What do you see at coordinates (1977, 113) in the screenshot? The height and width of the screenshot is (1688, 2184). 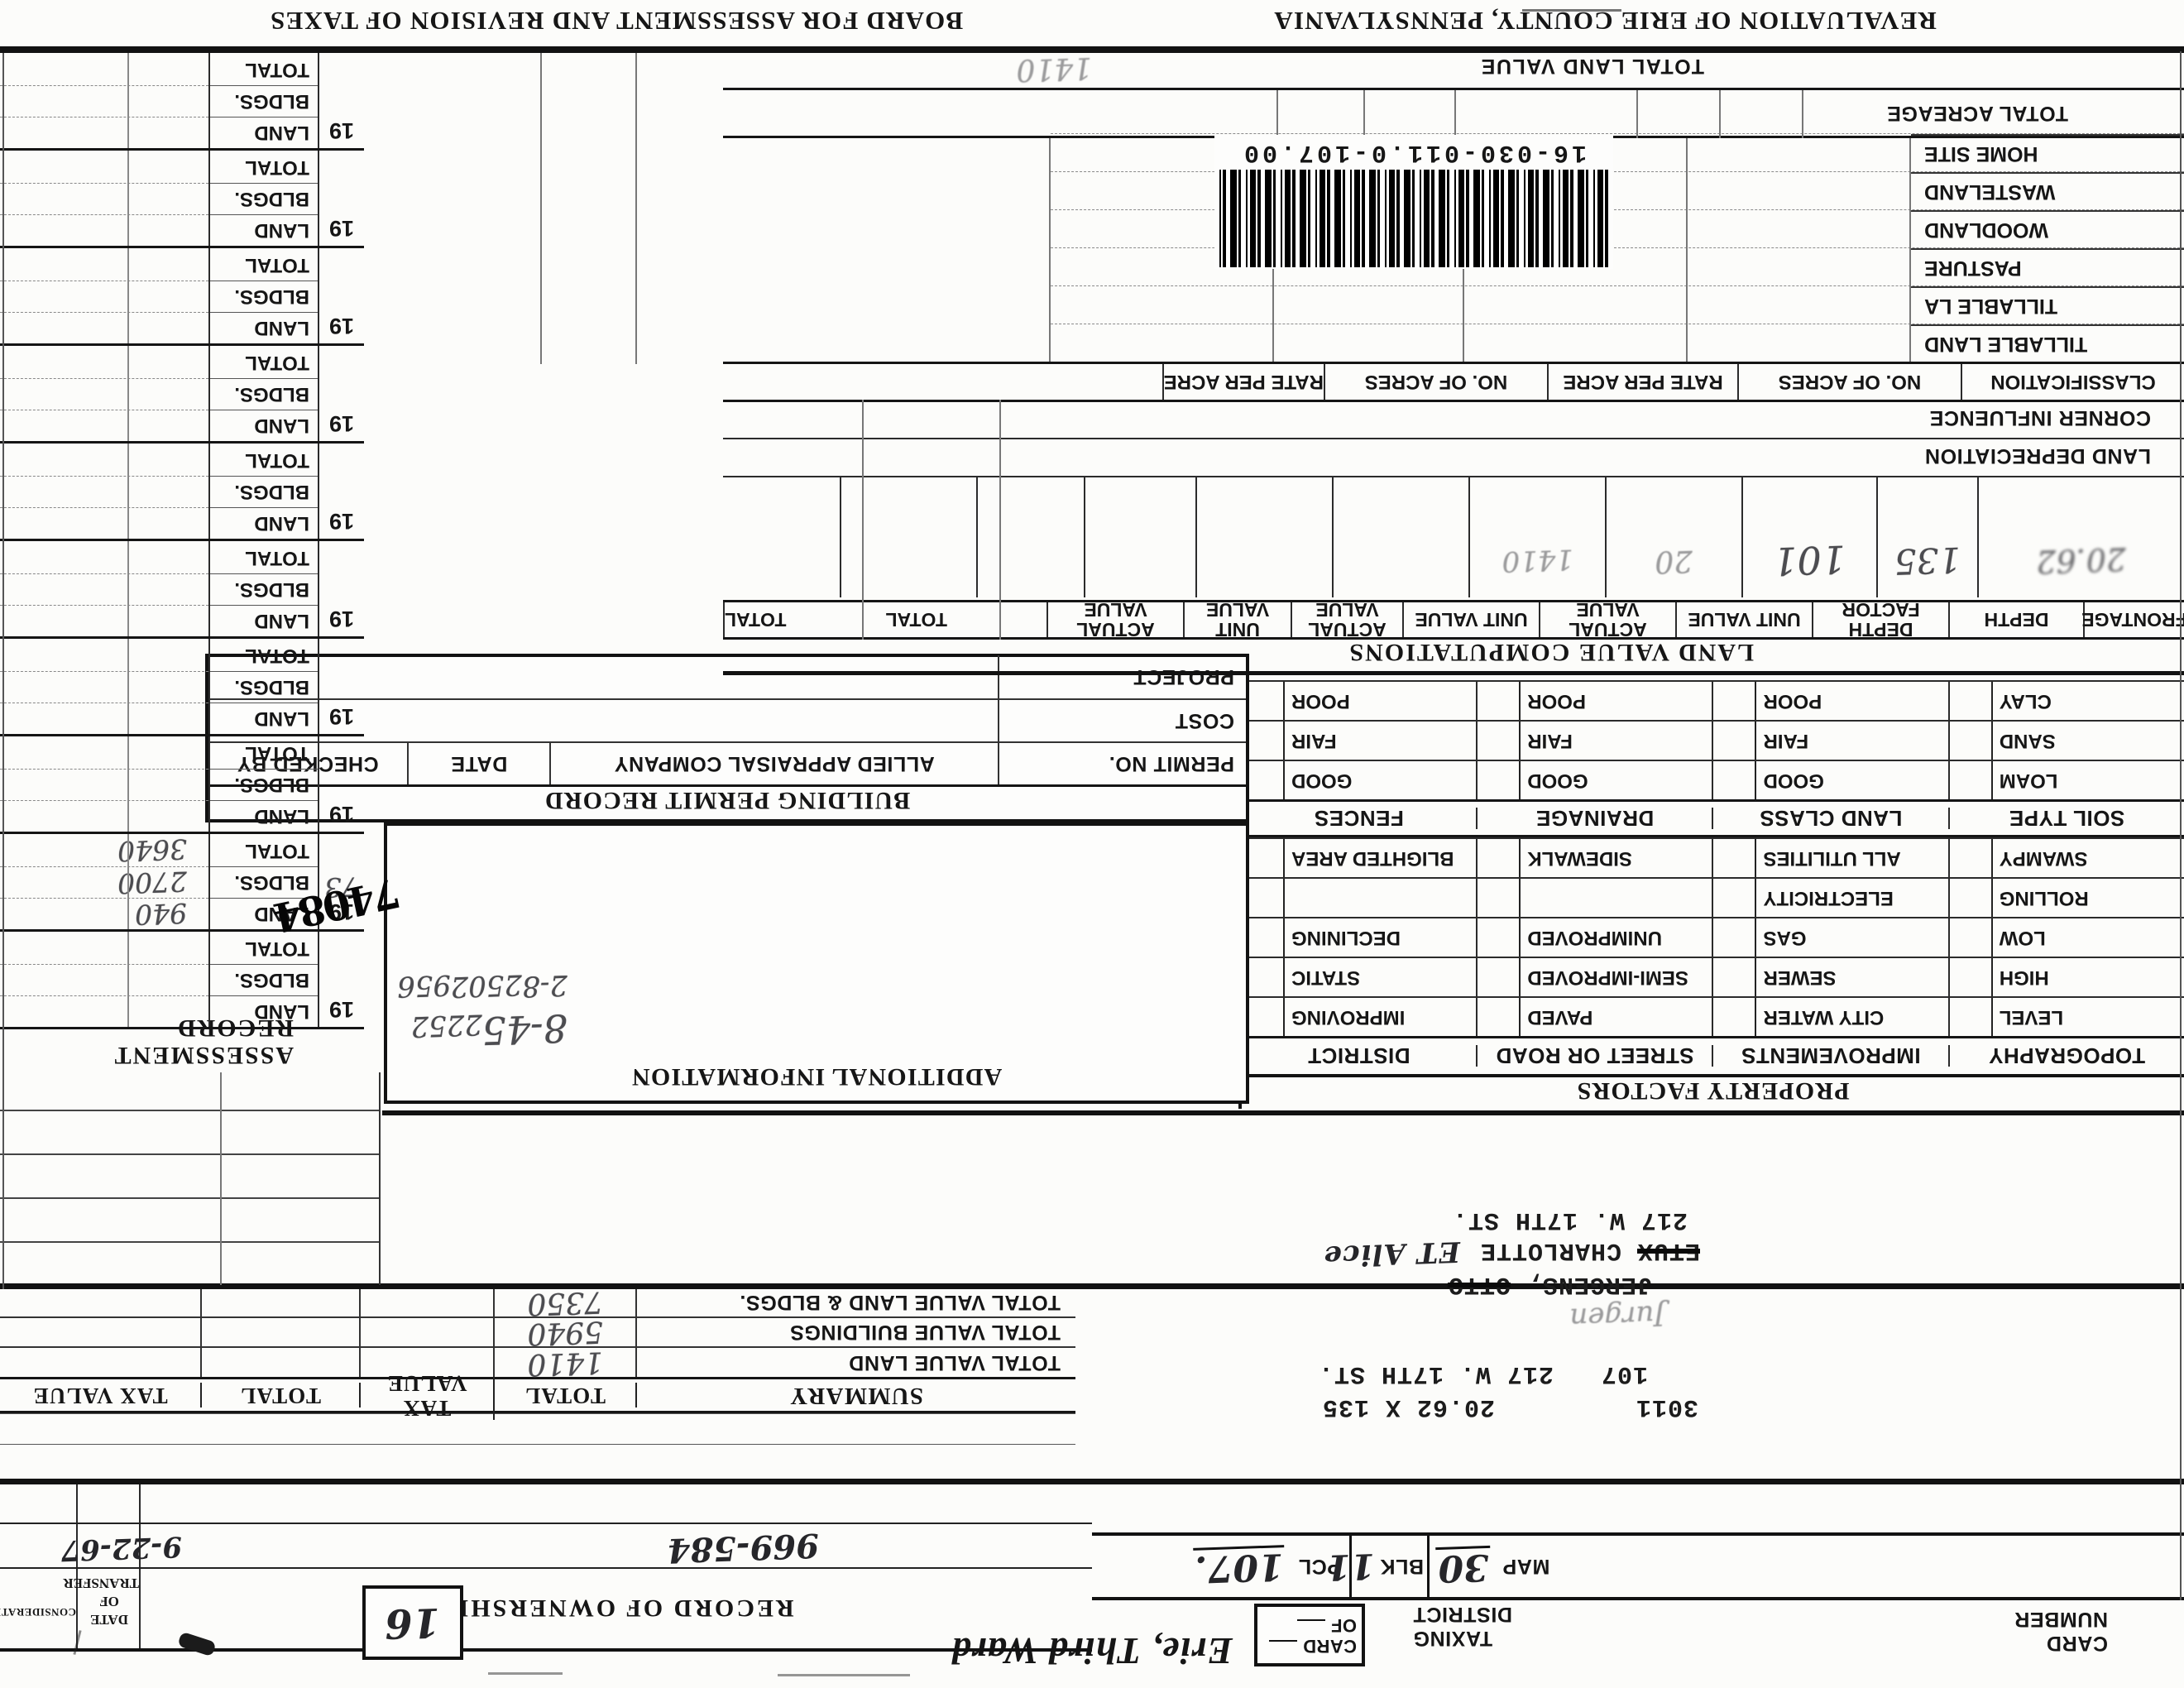 I see `total-acreage-label: TOTAL ACREAGE` at bounding box center [1977, 113].